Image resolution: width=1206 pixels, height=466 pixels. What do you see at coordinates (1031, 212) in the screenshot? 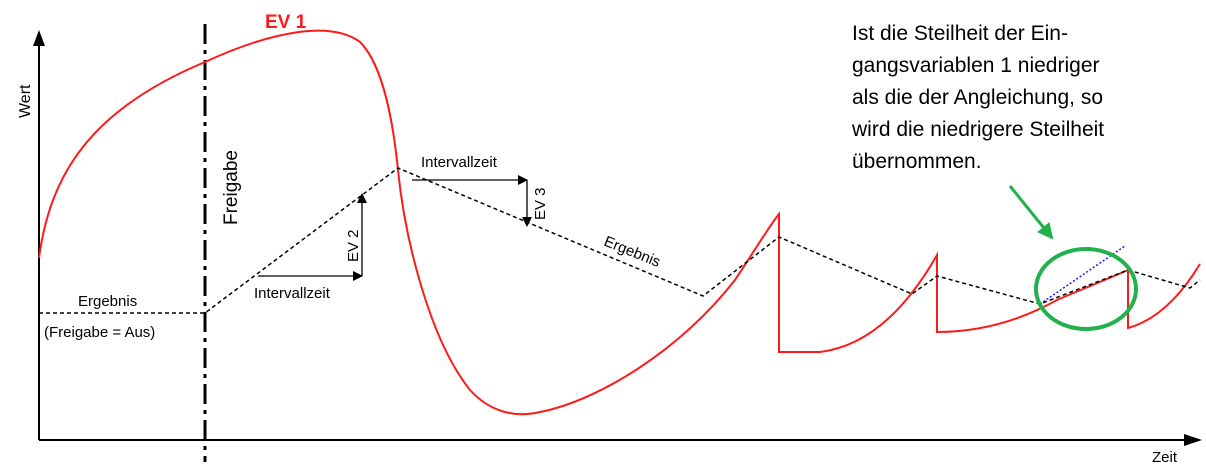
I see `pointer-arrow` at bounding box center [1031, 212].